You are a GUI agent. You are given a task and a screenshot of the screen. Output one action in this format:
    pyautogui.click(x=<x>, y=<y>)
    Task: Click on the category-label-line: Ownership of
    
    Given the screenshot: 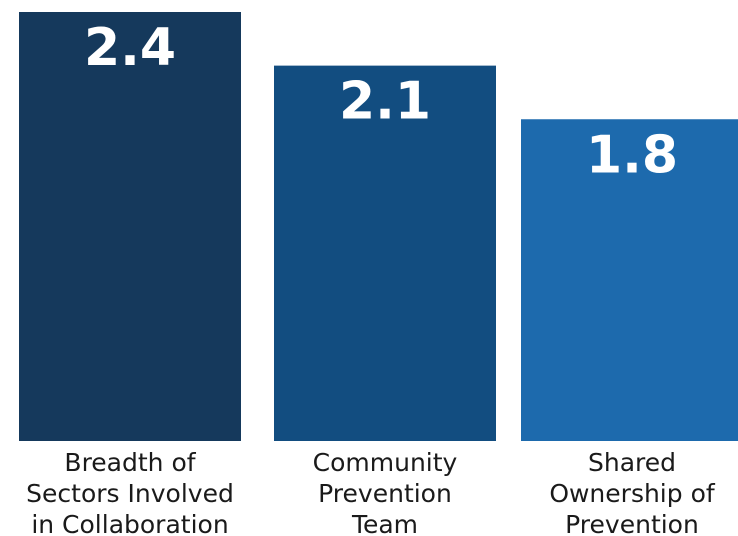 What is the action you would take?
    pyautogui.click(x=632, y=493)
    